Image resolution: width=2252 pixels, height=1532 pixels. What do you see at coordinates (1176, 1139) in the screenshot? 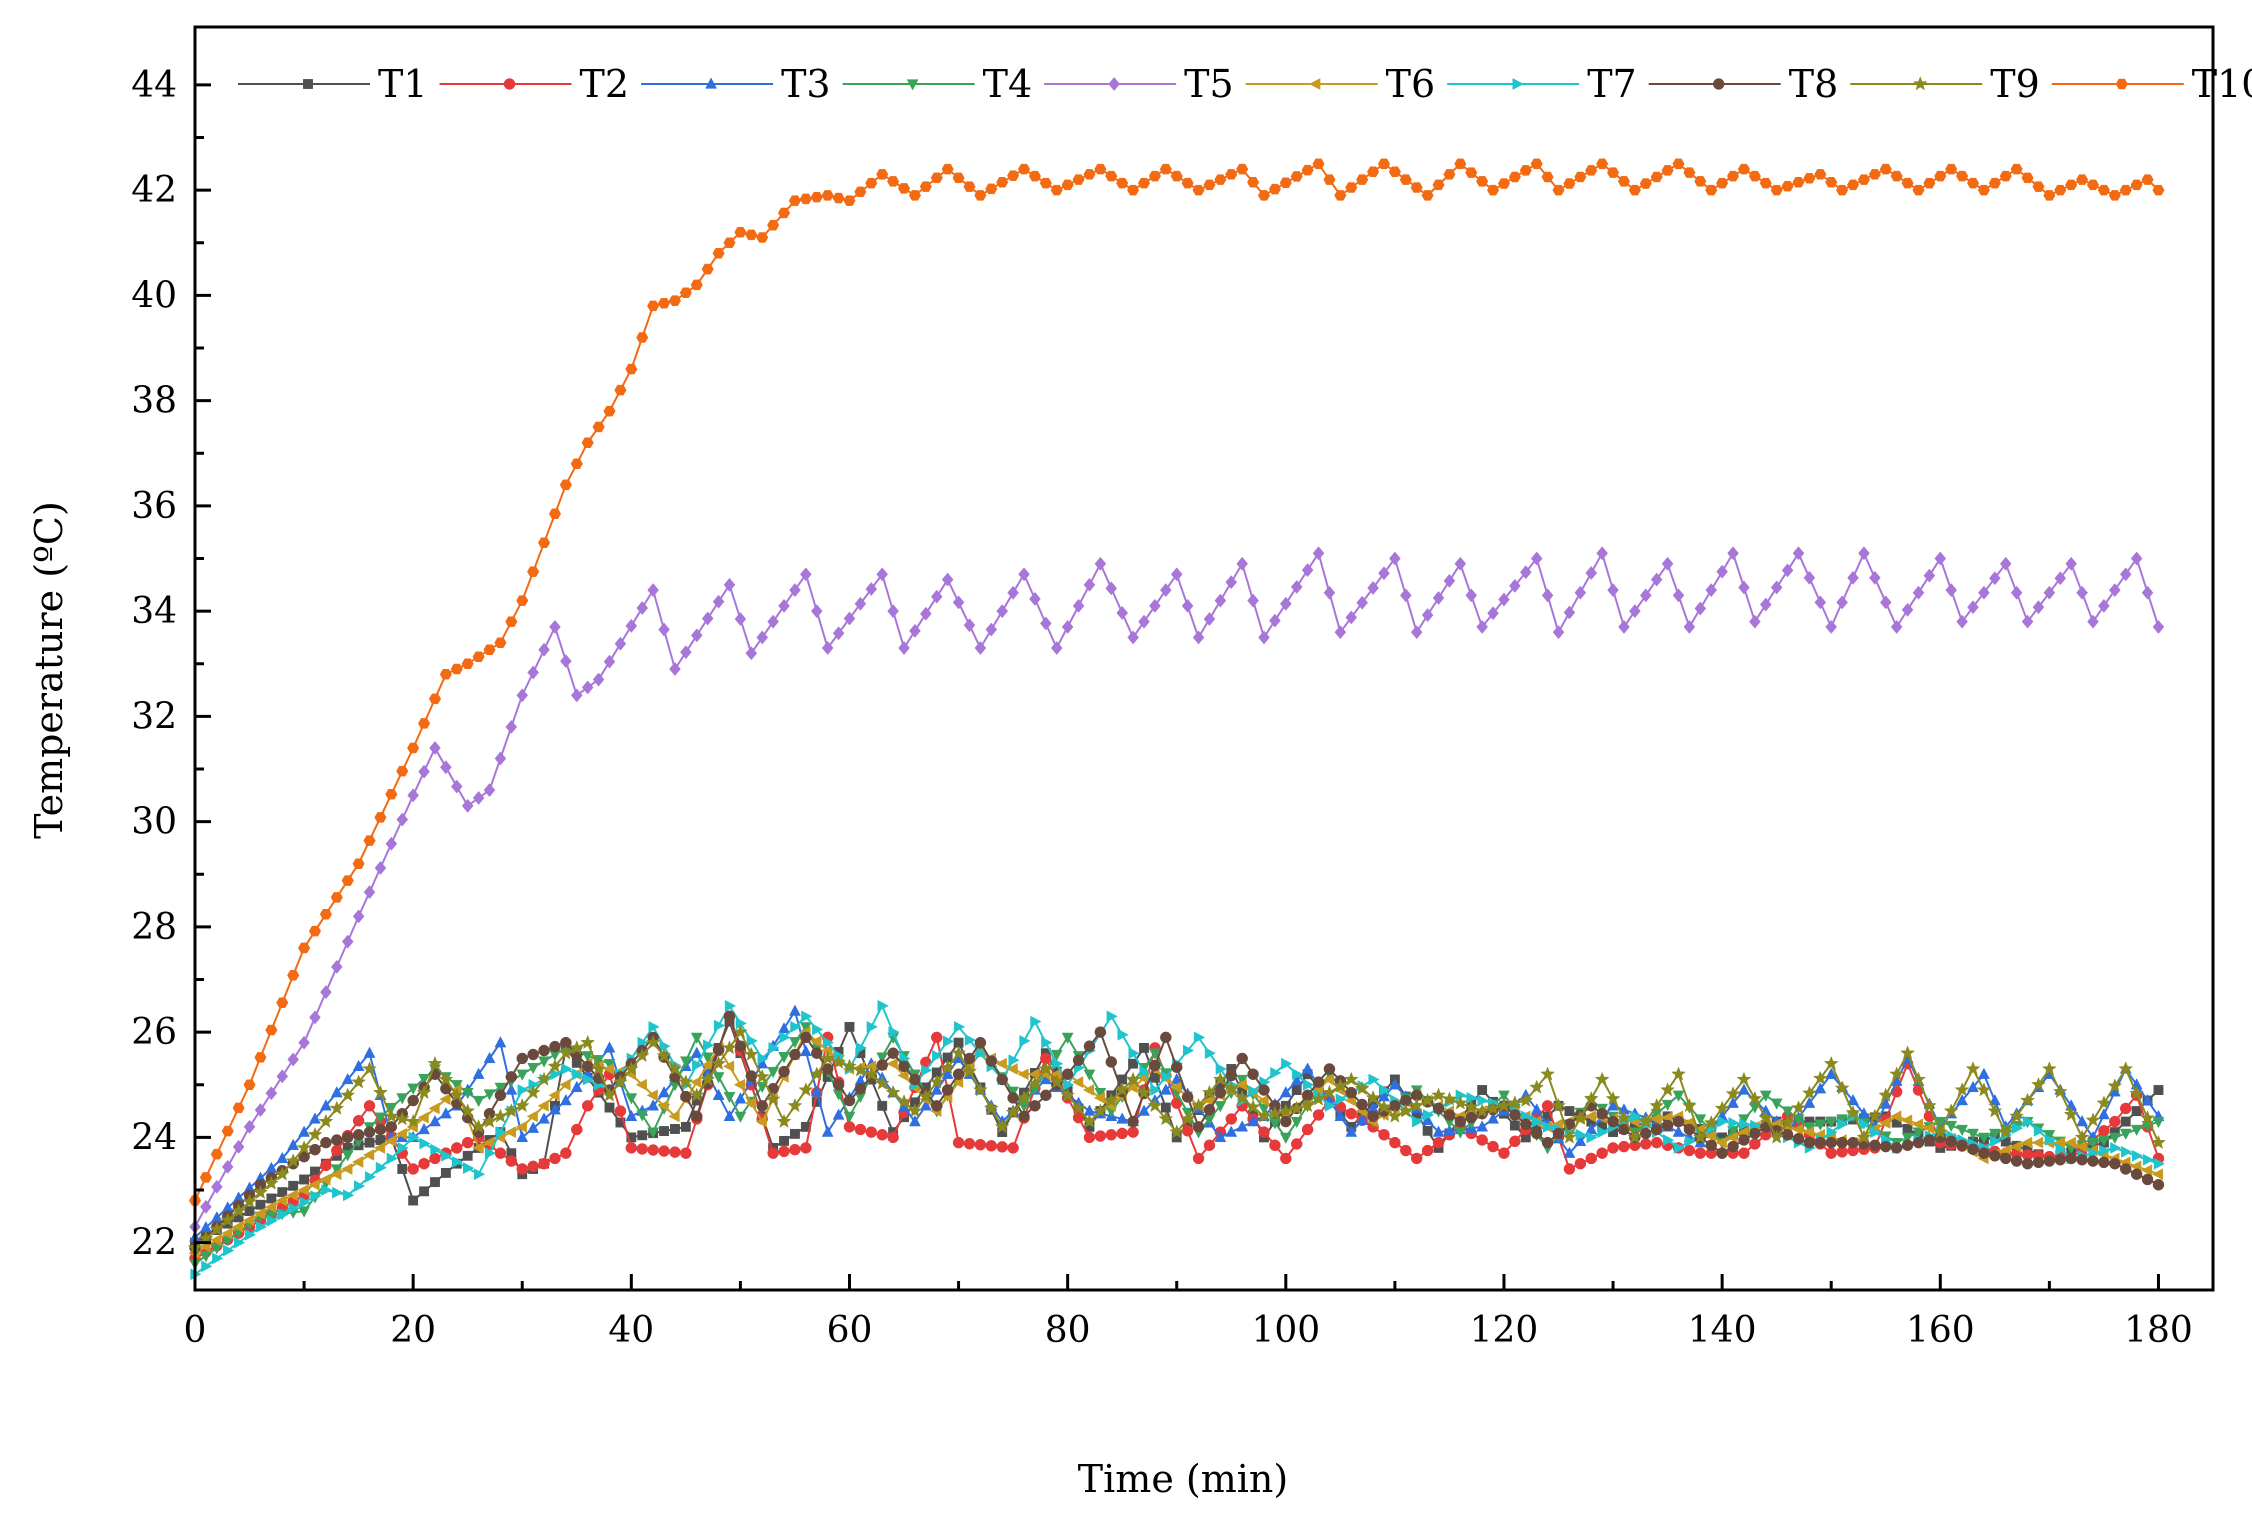
I see `series-t9` at bounding box center [1176, 1139].